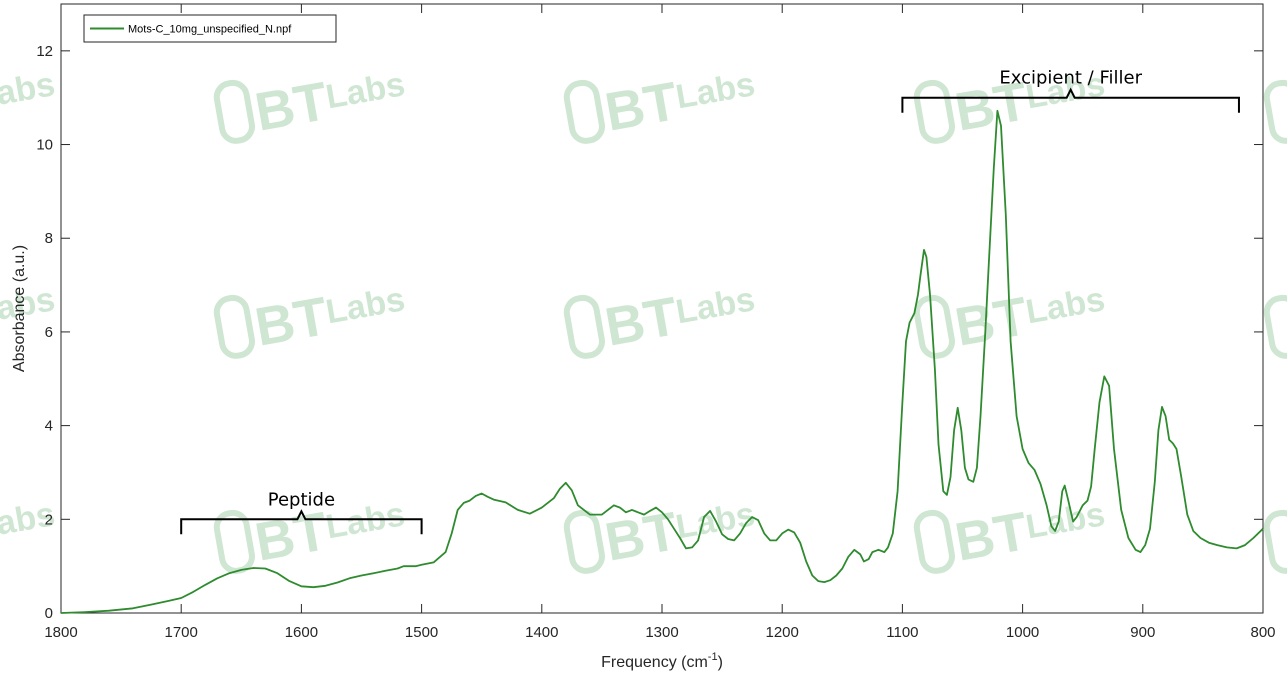 The image size is (1287, 675). I want to click on y-tick-label: 4, so click(49, 426).